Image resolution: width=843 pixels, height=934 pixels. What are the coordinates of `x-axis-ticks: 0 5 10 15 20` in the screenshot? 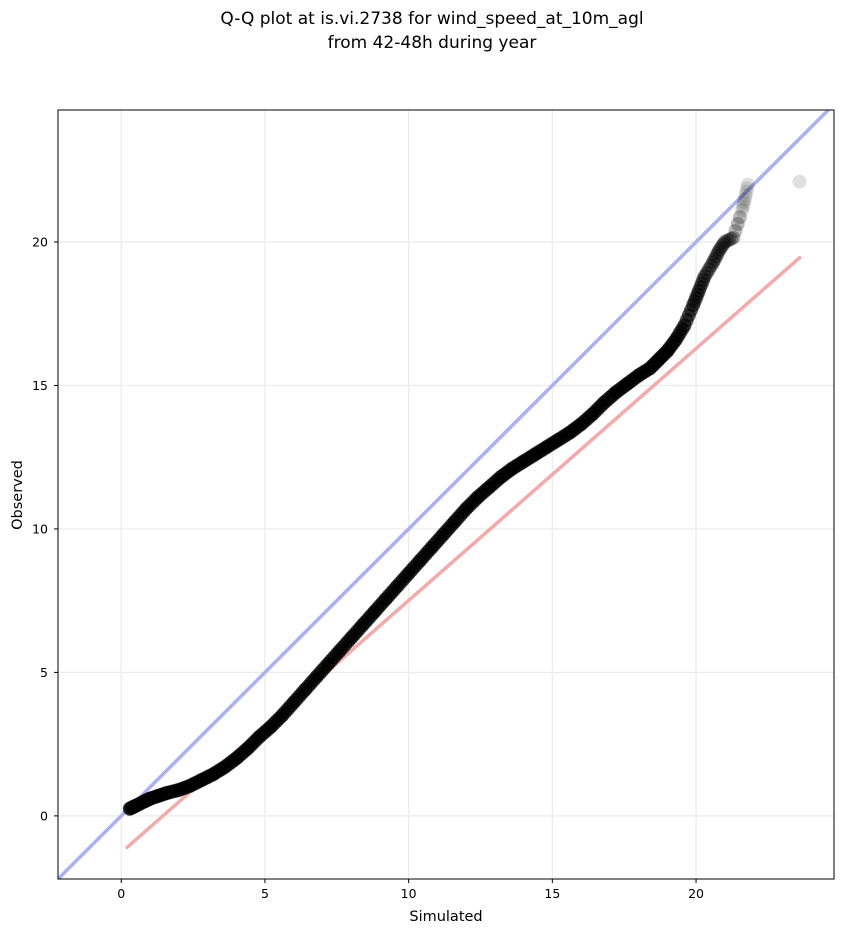 It's located at (410, 890).